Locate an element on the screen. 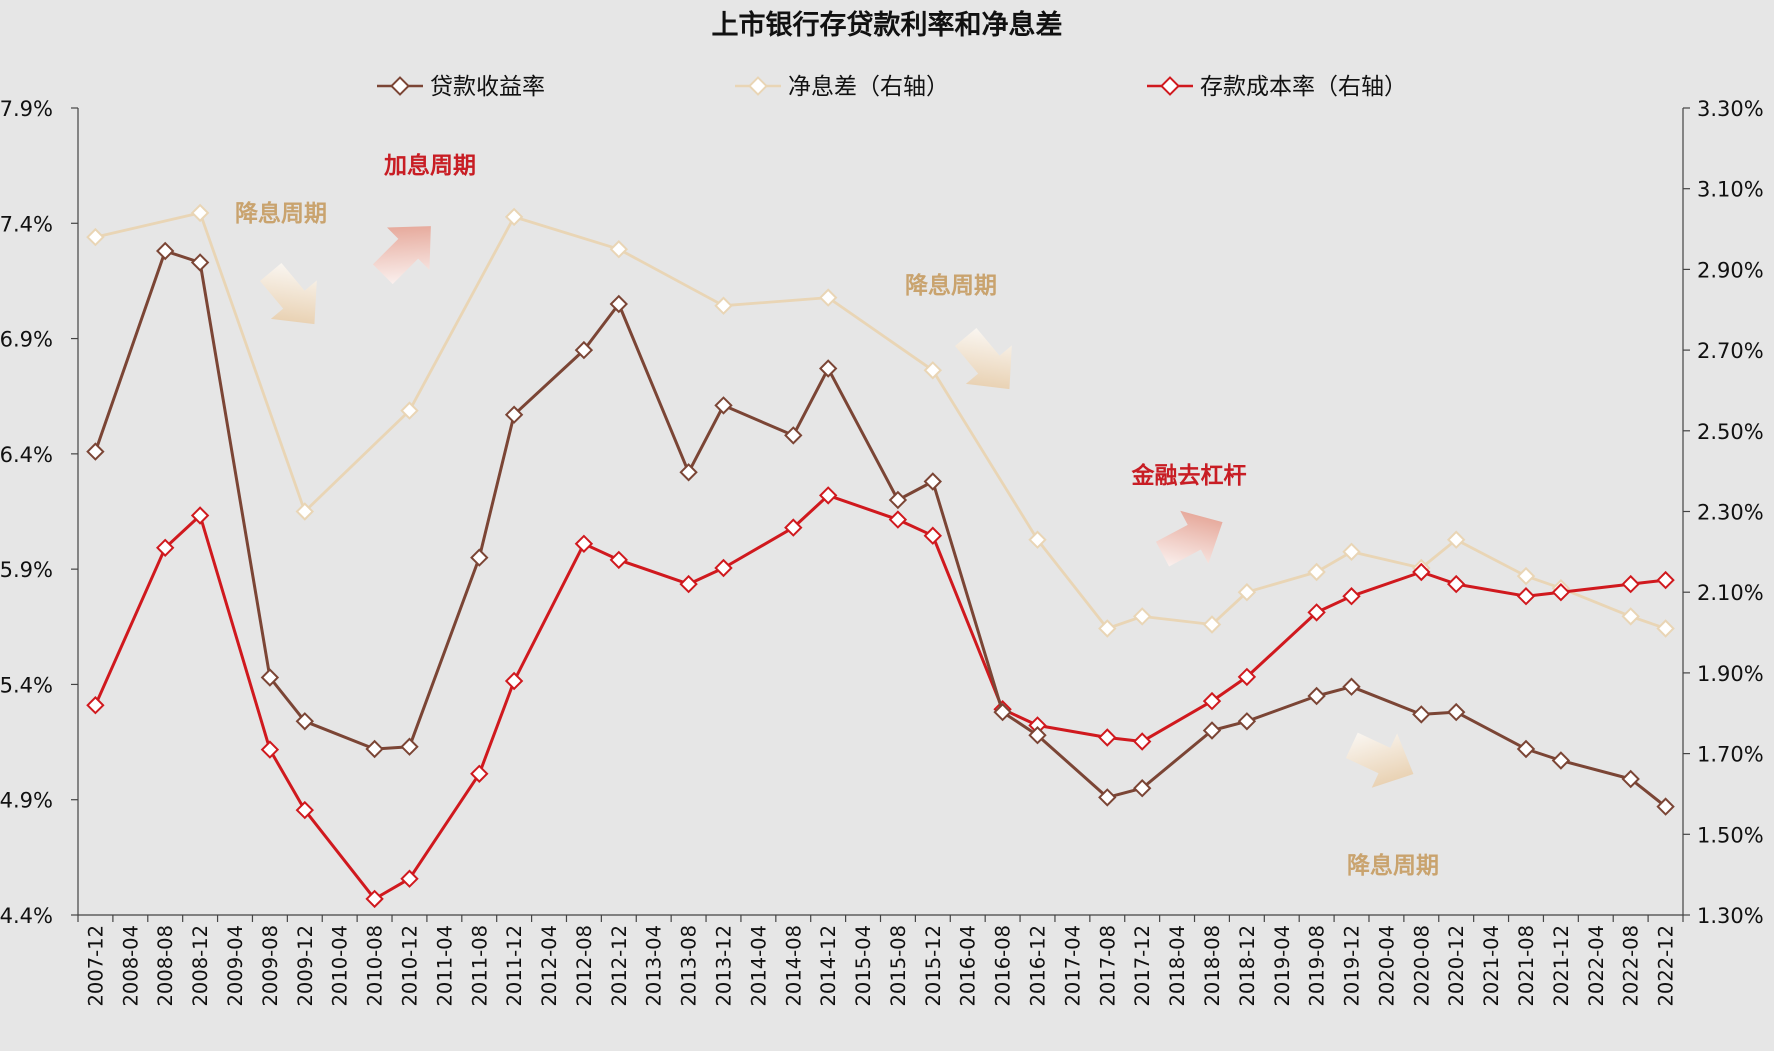  right-tick-label: 1.50% is located at coordinates (1730, 835).